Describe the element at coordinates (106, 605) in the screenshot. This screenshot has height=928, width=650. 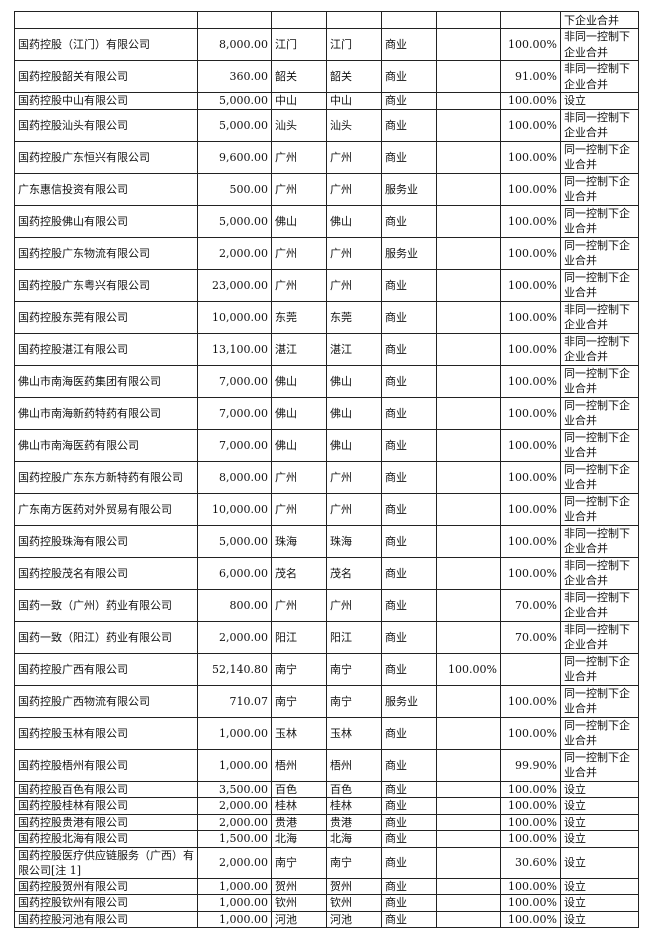
I see `company-name: 国药一致（广州）药业有限公司` at that location.